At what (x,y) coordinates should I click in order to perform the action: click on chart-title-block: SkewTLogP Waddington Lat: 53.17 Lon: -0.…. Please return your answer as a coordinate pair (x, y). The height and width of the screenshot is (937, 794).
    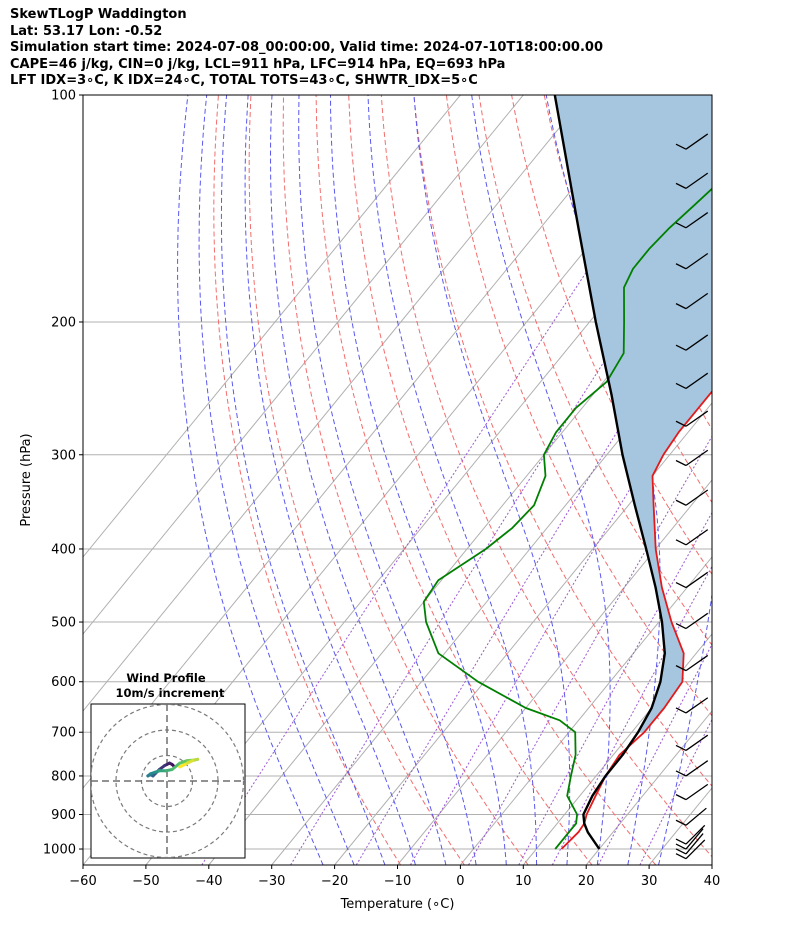
    Looking at the image, I should click on (306, 48).